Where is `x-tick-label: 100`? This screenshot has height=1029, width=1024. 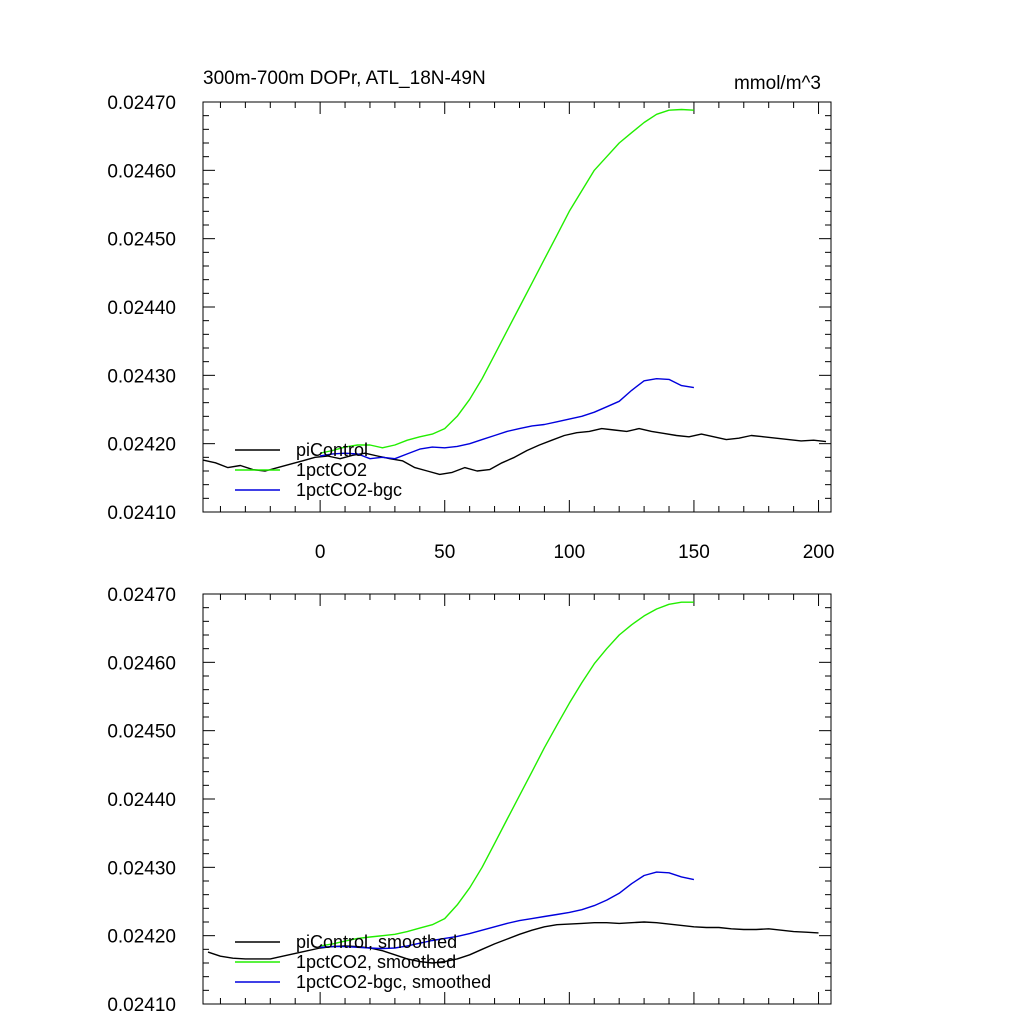
x-tick-label: 100 is located at coordinates (569, 552).